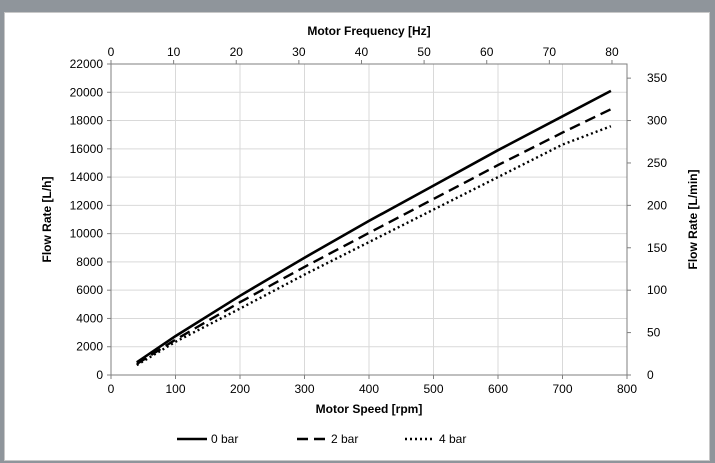  What do you see at coordinates (627, 389) in the screenshot?
I see `bottom-tick-label: 800` at bounding box center [627, 389].